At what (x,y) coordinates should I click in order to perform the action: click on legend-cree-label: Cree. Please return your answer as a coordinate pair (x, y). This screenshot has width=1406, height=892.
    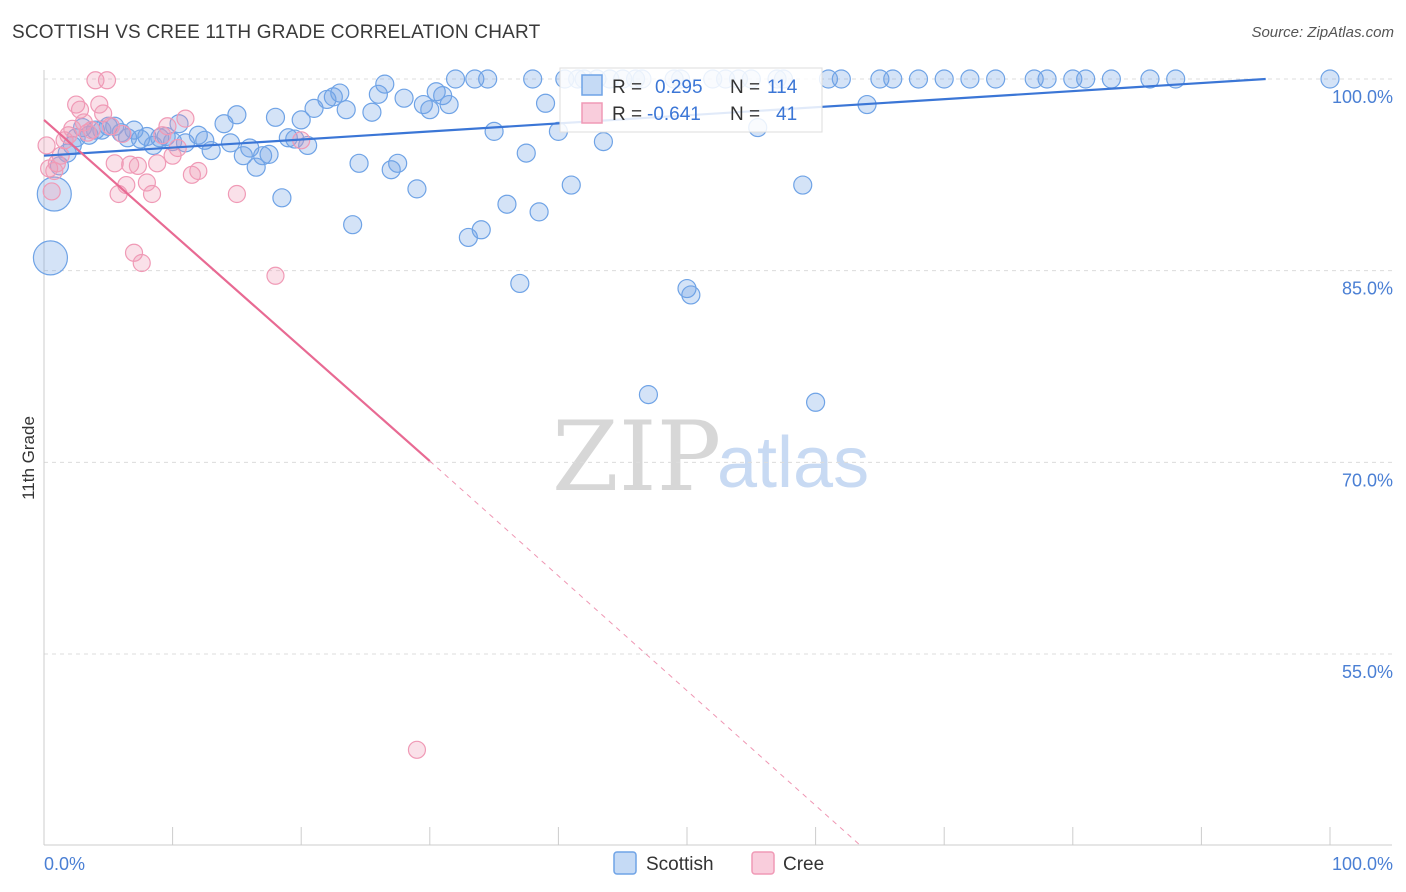
    Looking at the image, I should click on (803, 864).